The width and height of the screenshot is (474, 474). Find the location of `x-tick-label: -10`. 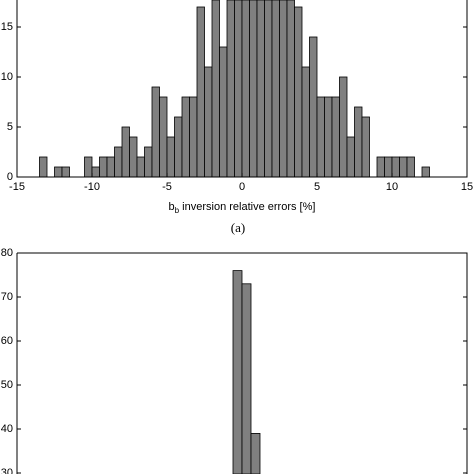

x-tick-label: -10 is located at coordinates (92, 187).